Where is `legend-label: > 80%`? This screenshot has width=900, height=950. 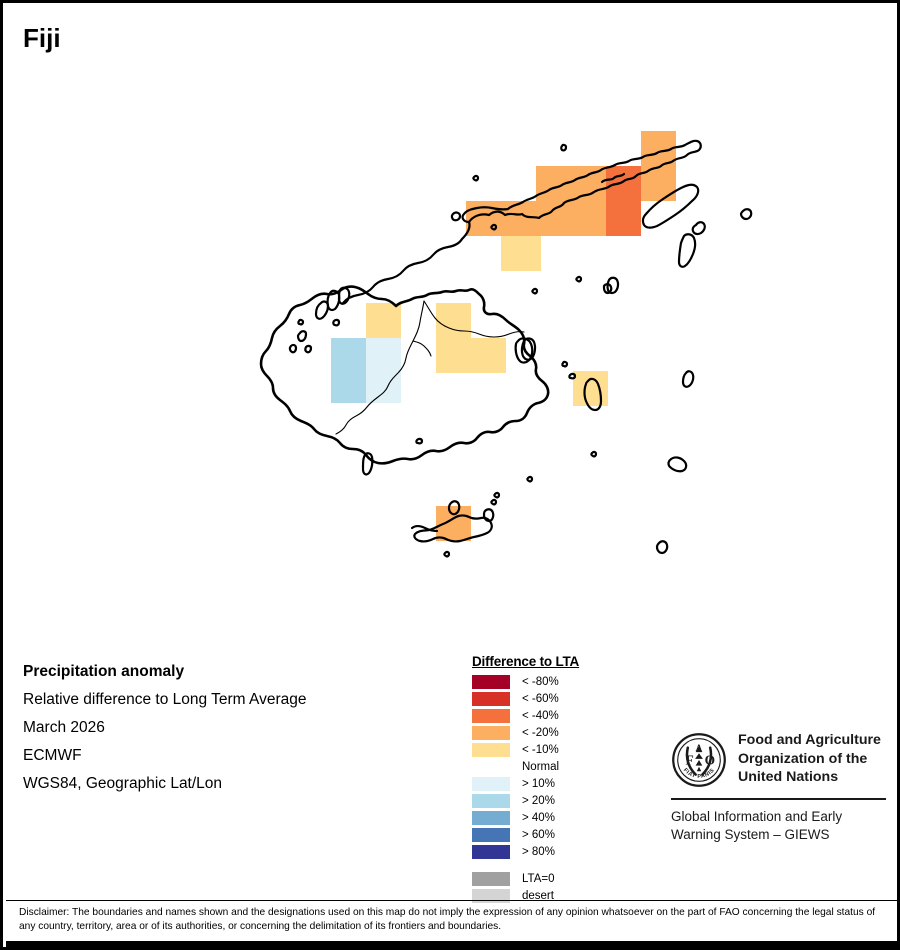
legend-label: > 80% is located at coordinates (538, 851).